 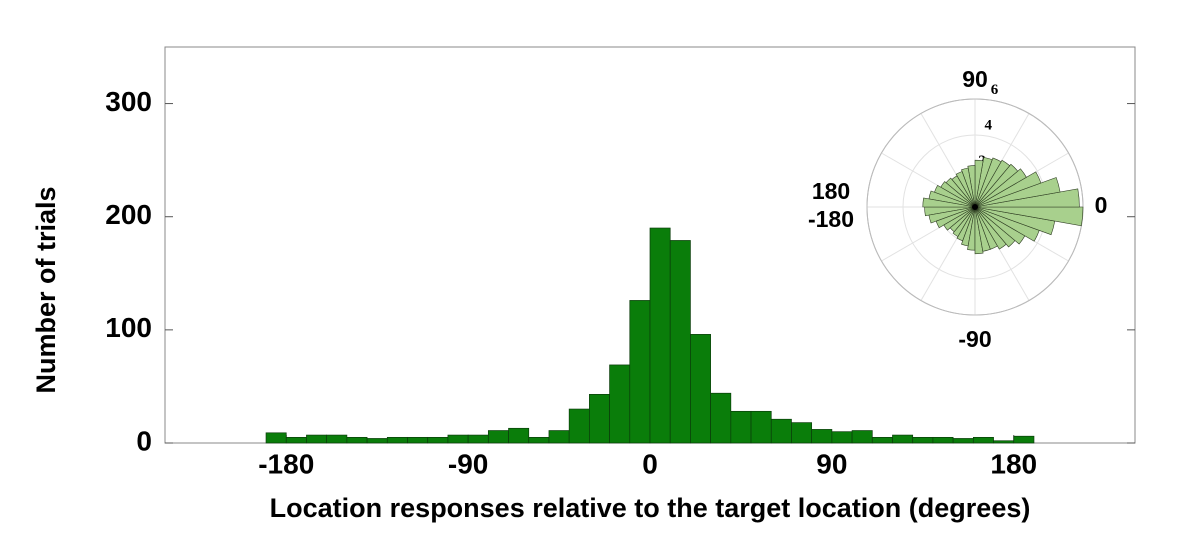 I want to click on x-tick-label: -180, so click(x=286, y=463).